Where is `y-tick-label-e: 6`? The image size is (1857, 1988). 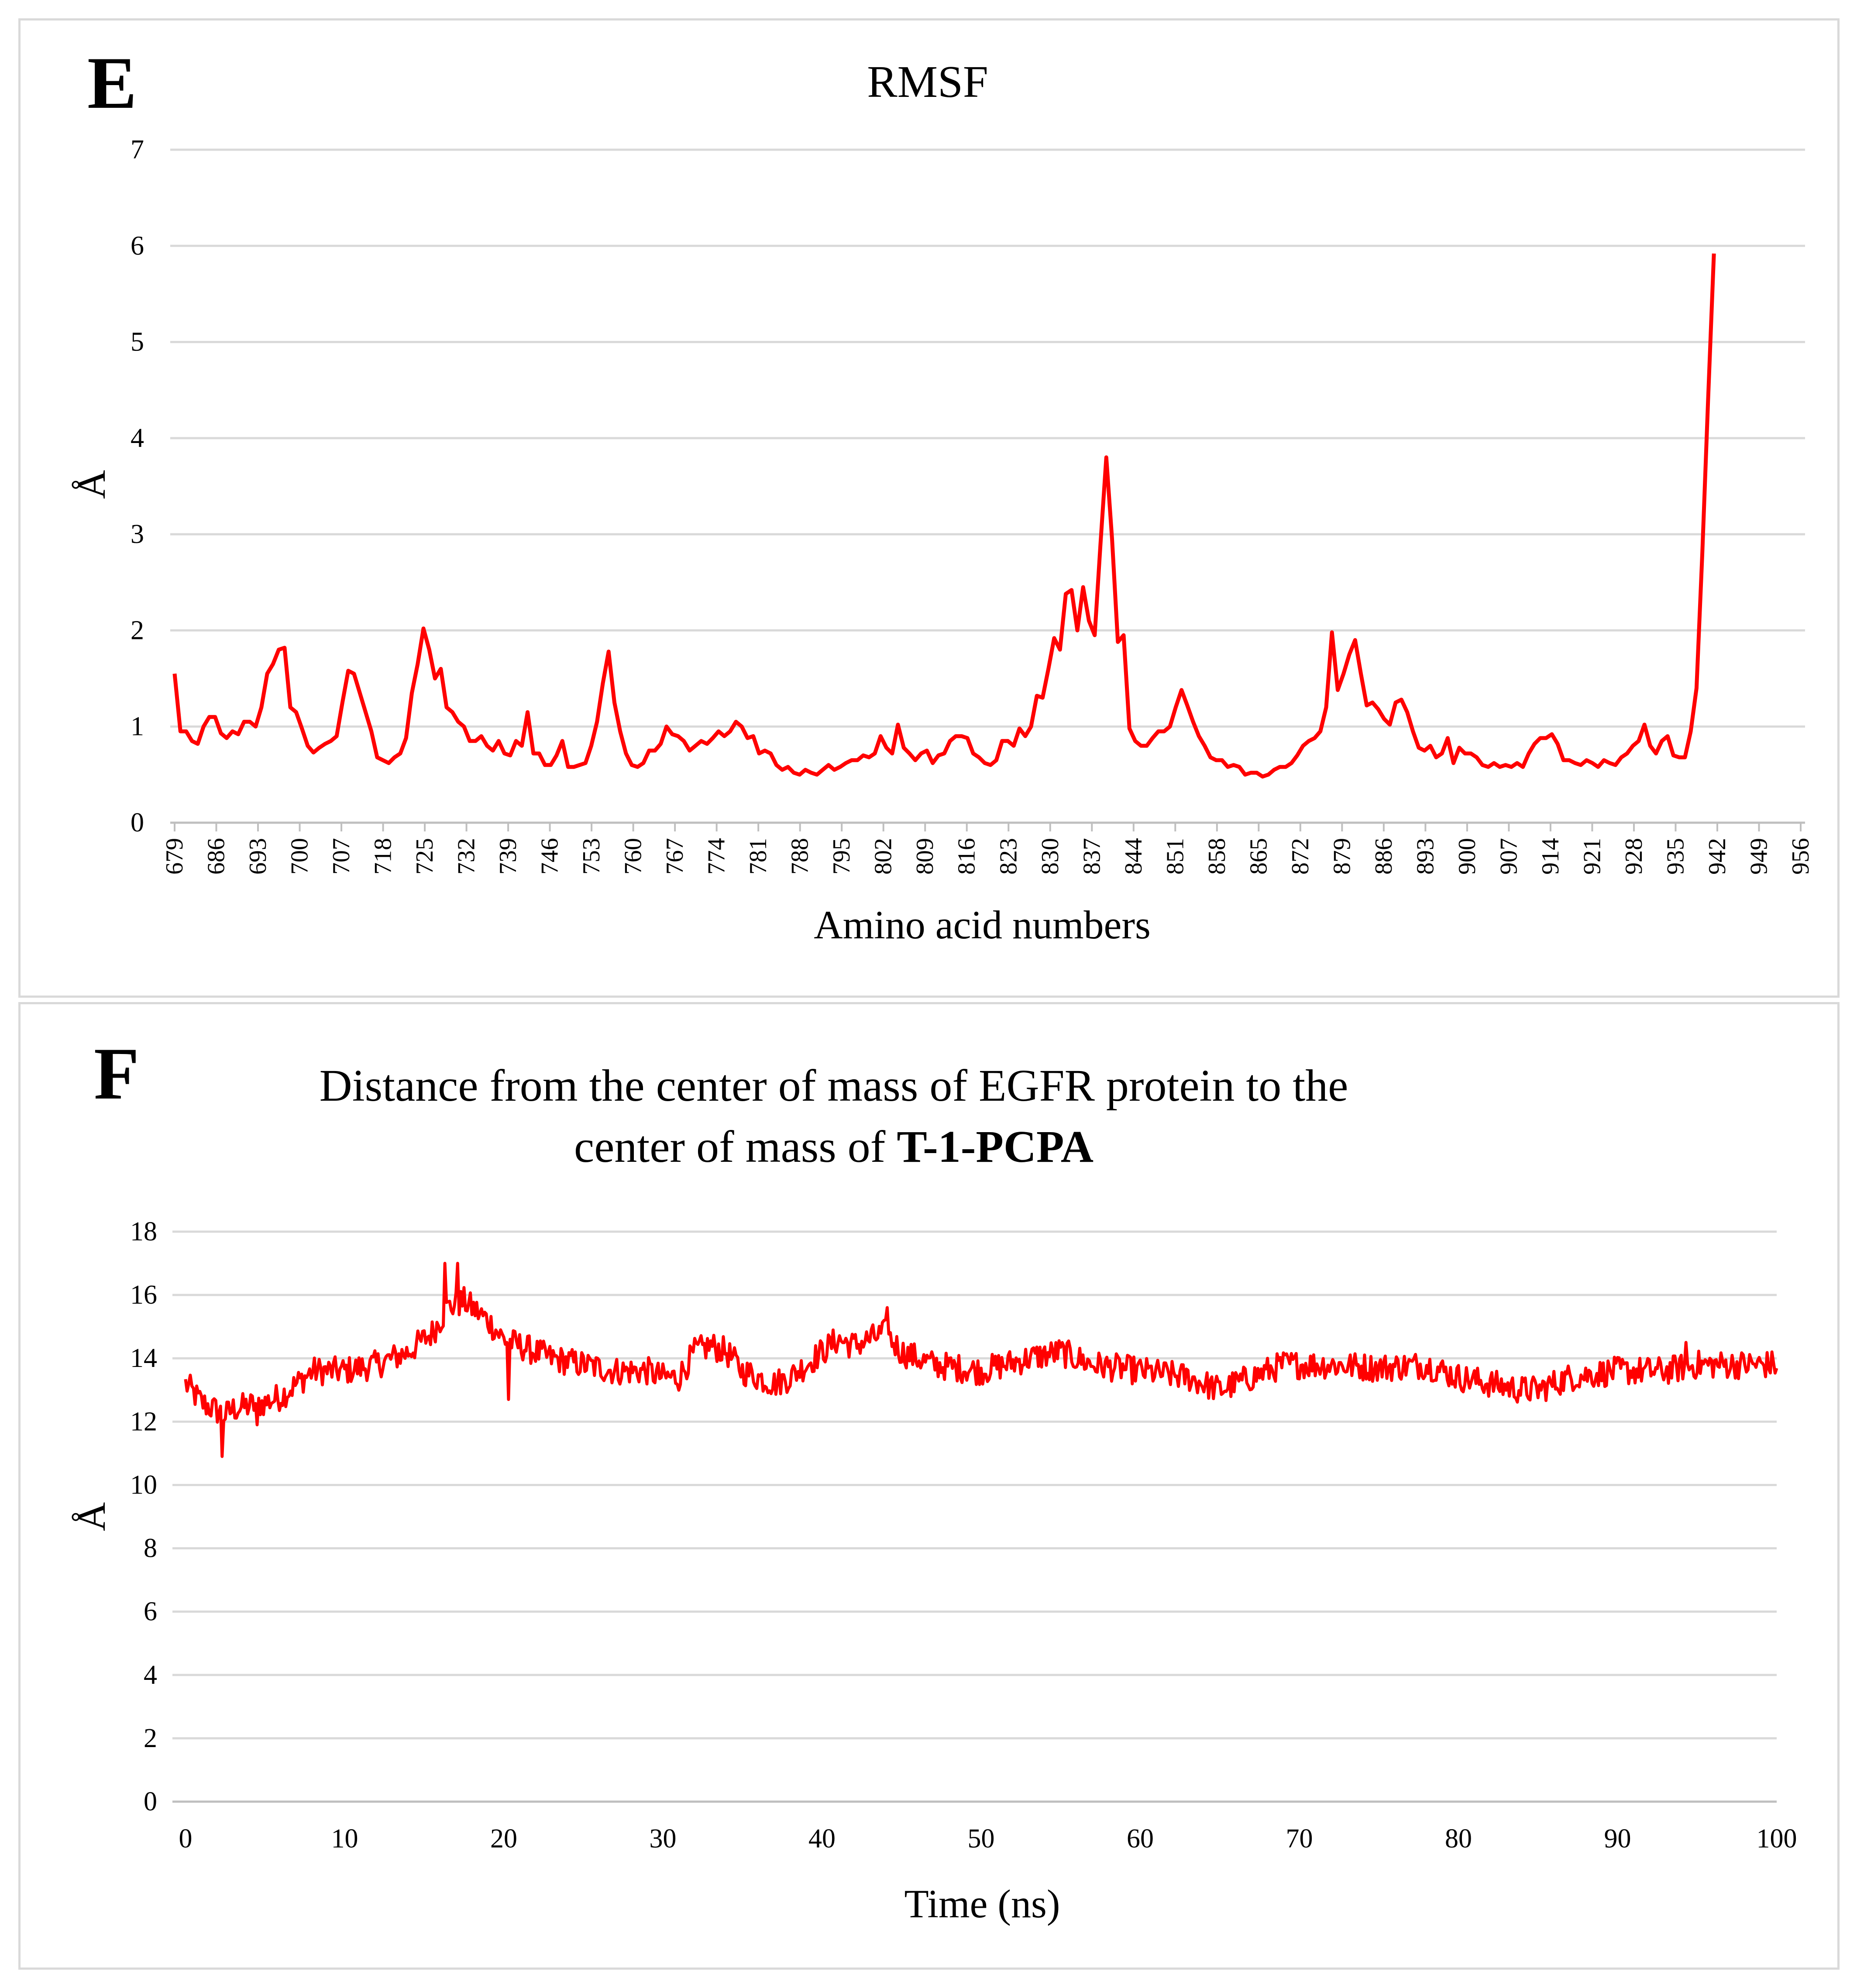
y-tick-label-e: 6 is located at coordinates (137, 246).